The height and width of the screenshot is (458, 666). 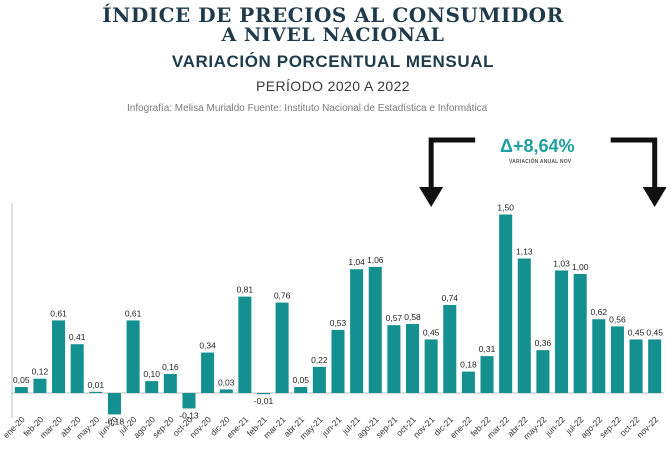 What do you see at coordinates (648, 427) in the screenshot?
I see `x-tick-label: nov-22` at bounding box center [648, 427].